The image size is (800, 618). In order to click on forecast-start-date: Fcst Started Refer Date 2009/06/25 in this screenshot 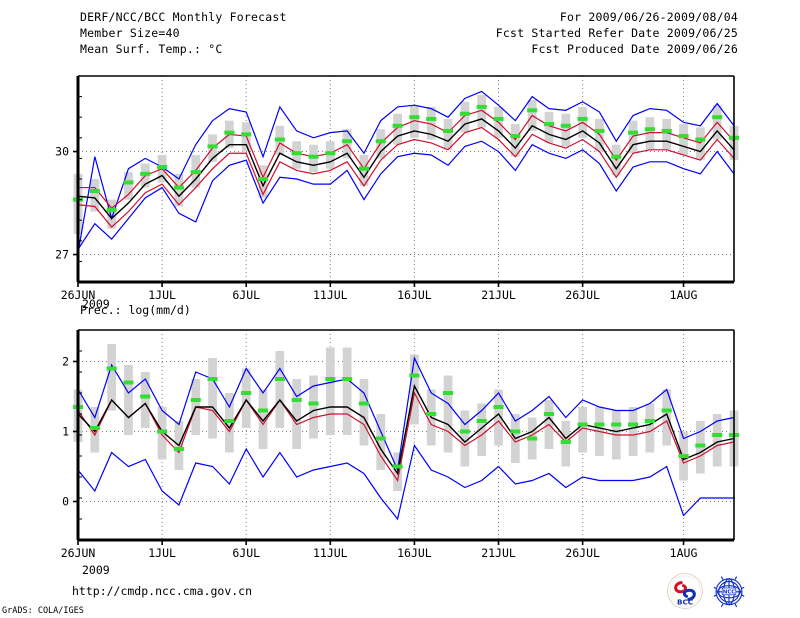, I will do `click(616, 33)`.